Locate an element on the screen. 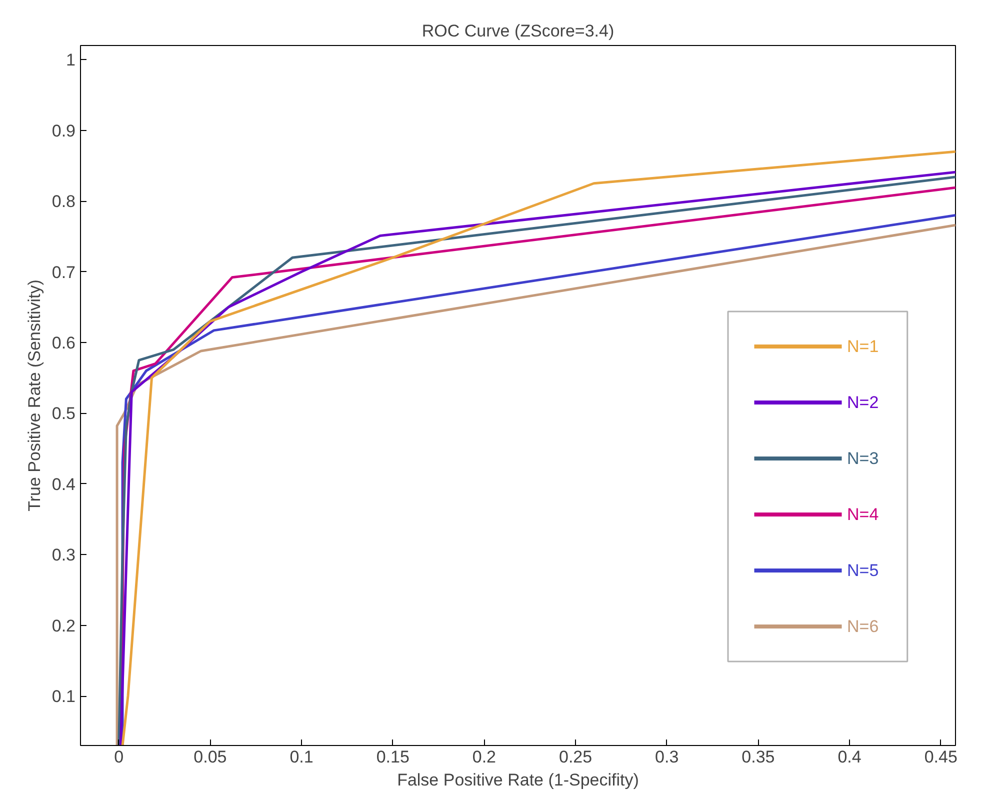 The height and width of the screenshot is (812, 984). y-tick-label: 0.1 is located at coordinates (64, 696).